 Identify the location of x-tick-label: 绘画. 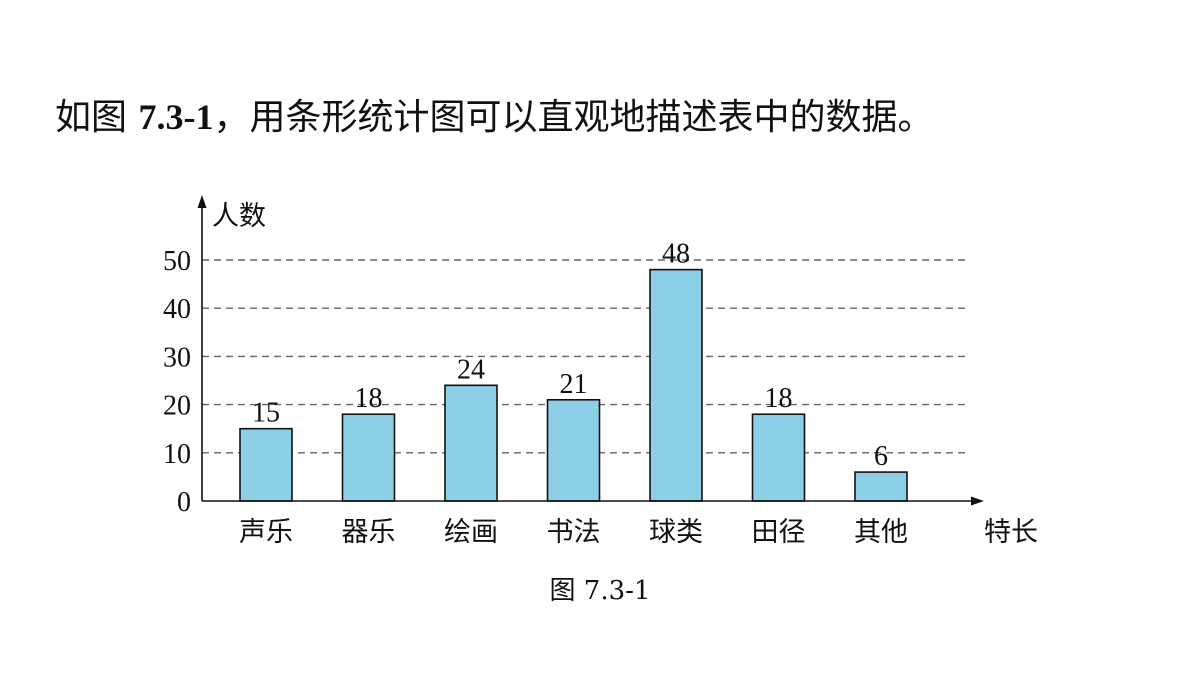
(471, 532).